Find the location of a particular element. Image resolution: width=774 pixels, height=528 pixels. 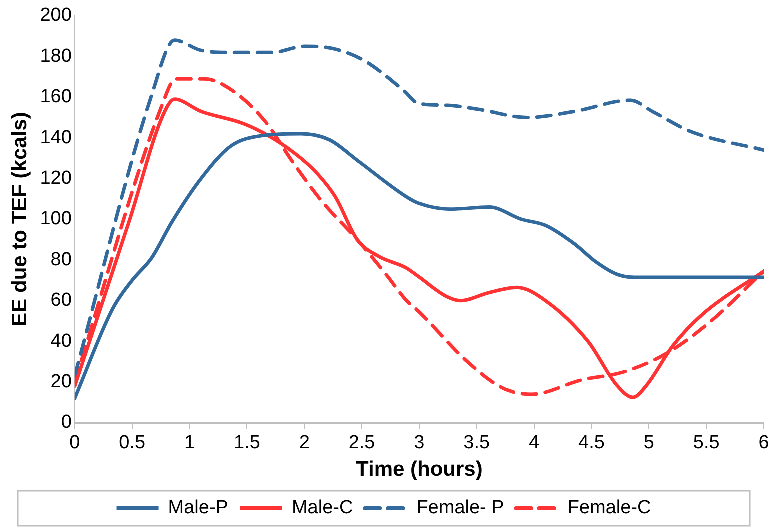

x-tick-label: 6 is located at coordinates (764, 443).